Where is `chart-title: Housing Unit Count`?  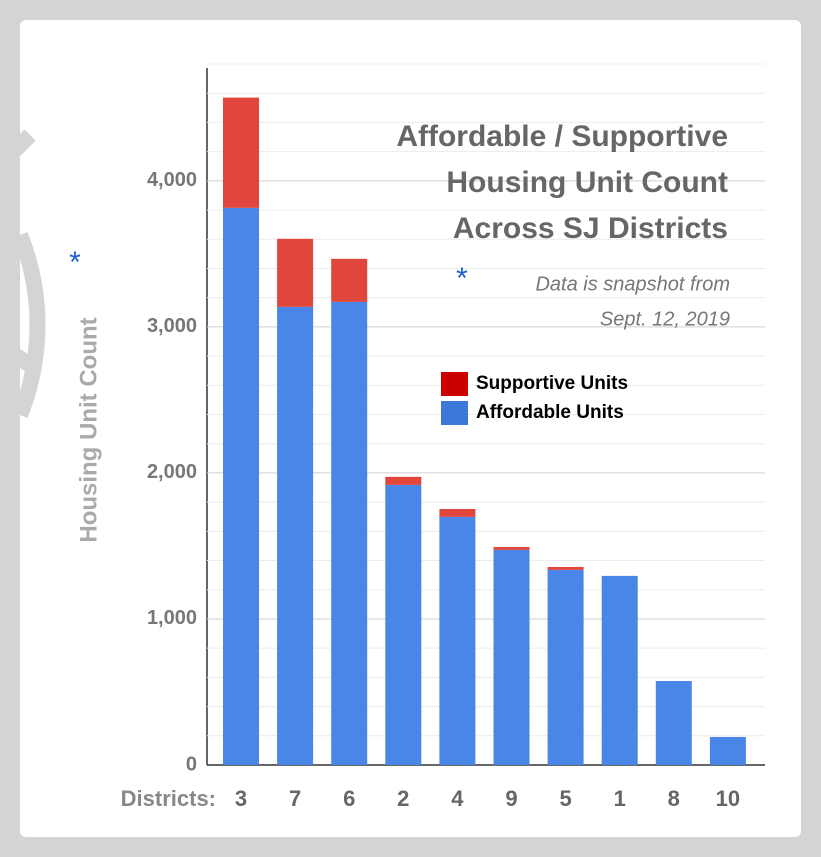
chart-title: Housing Unit Count is located at coordinates (587, 182).